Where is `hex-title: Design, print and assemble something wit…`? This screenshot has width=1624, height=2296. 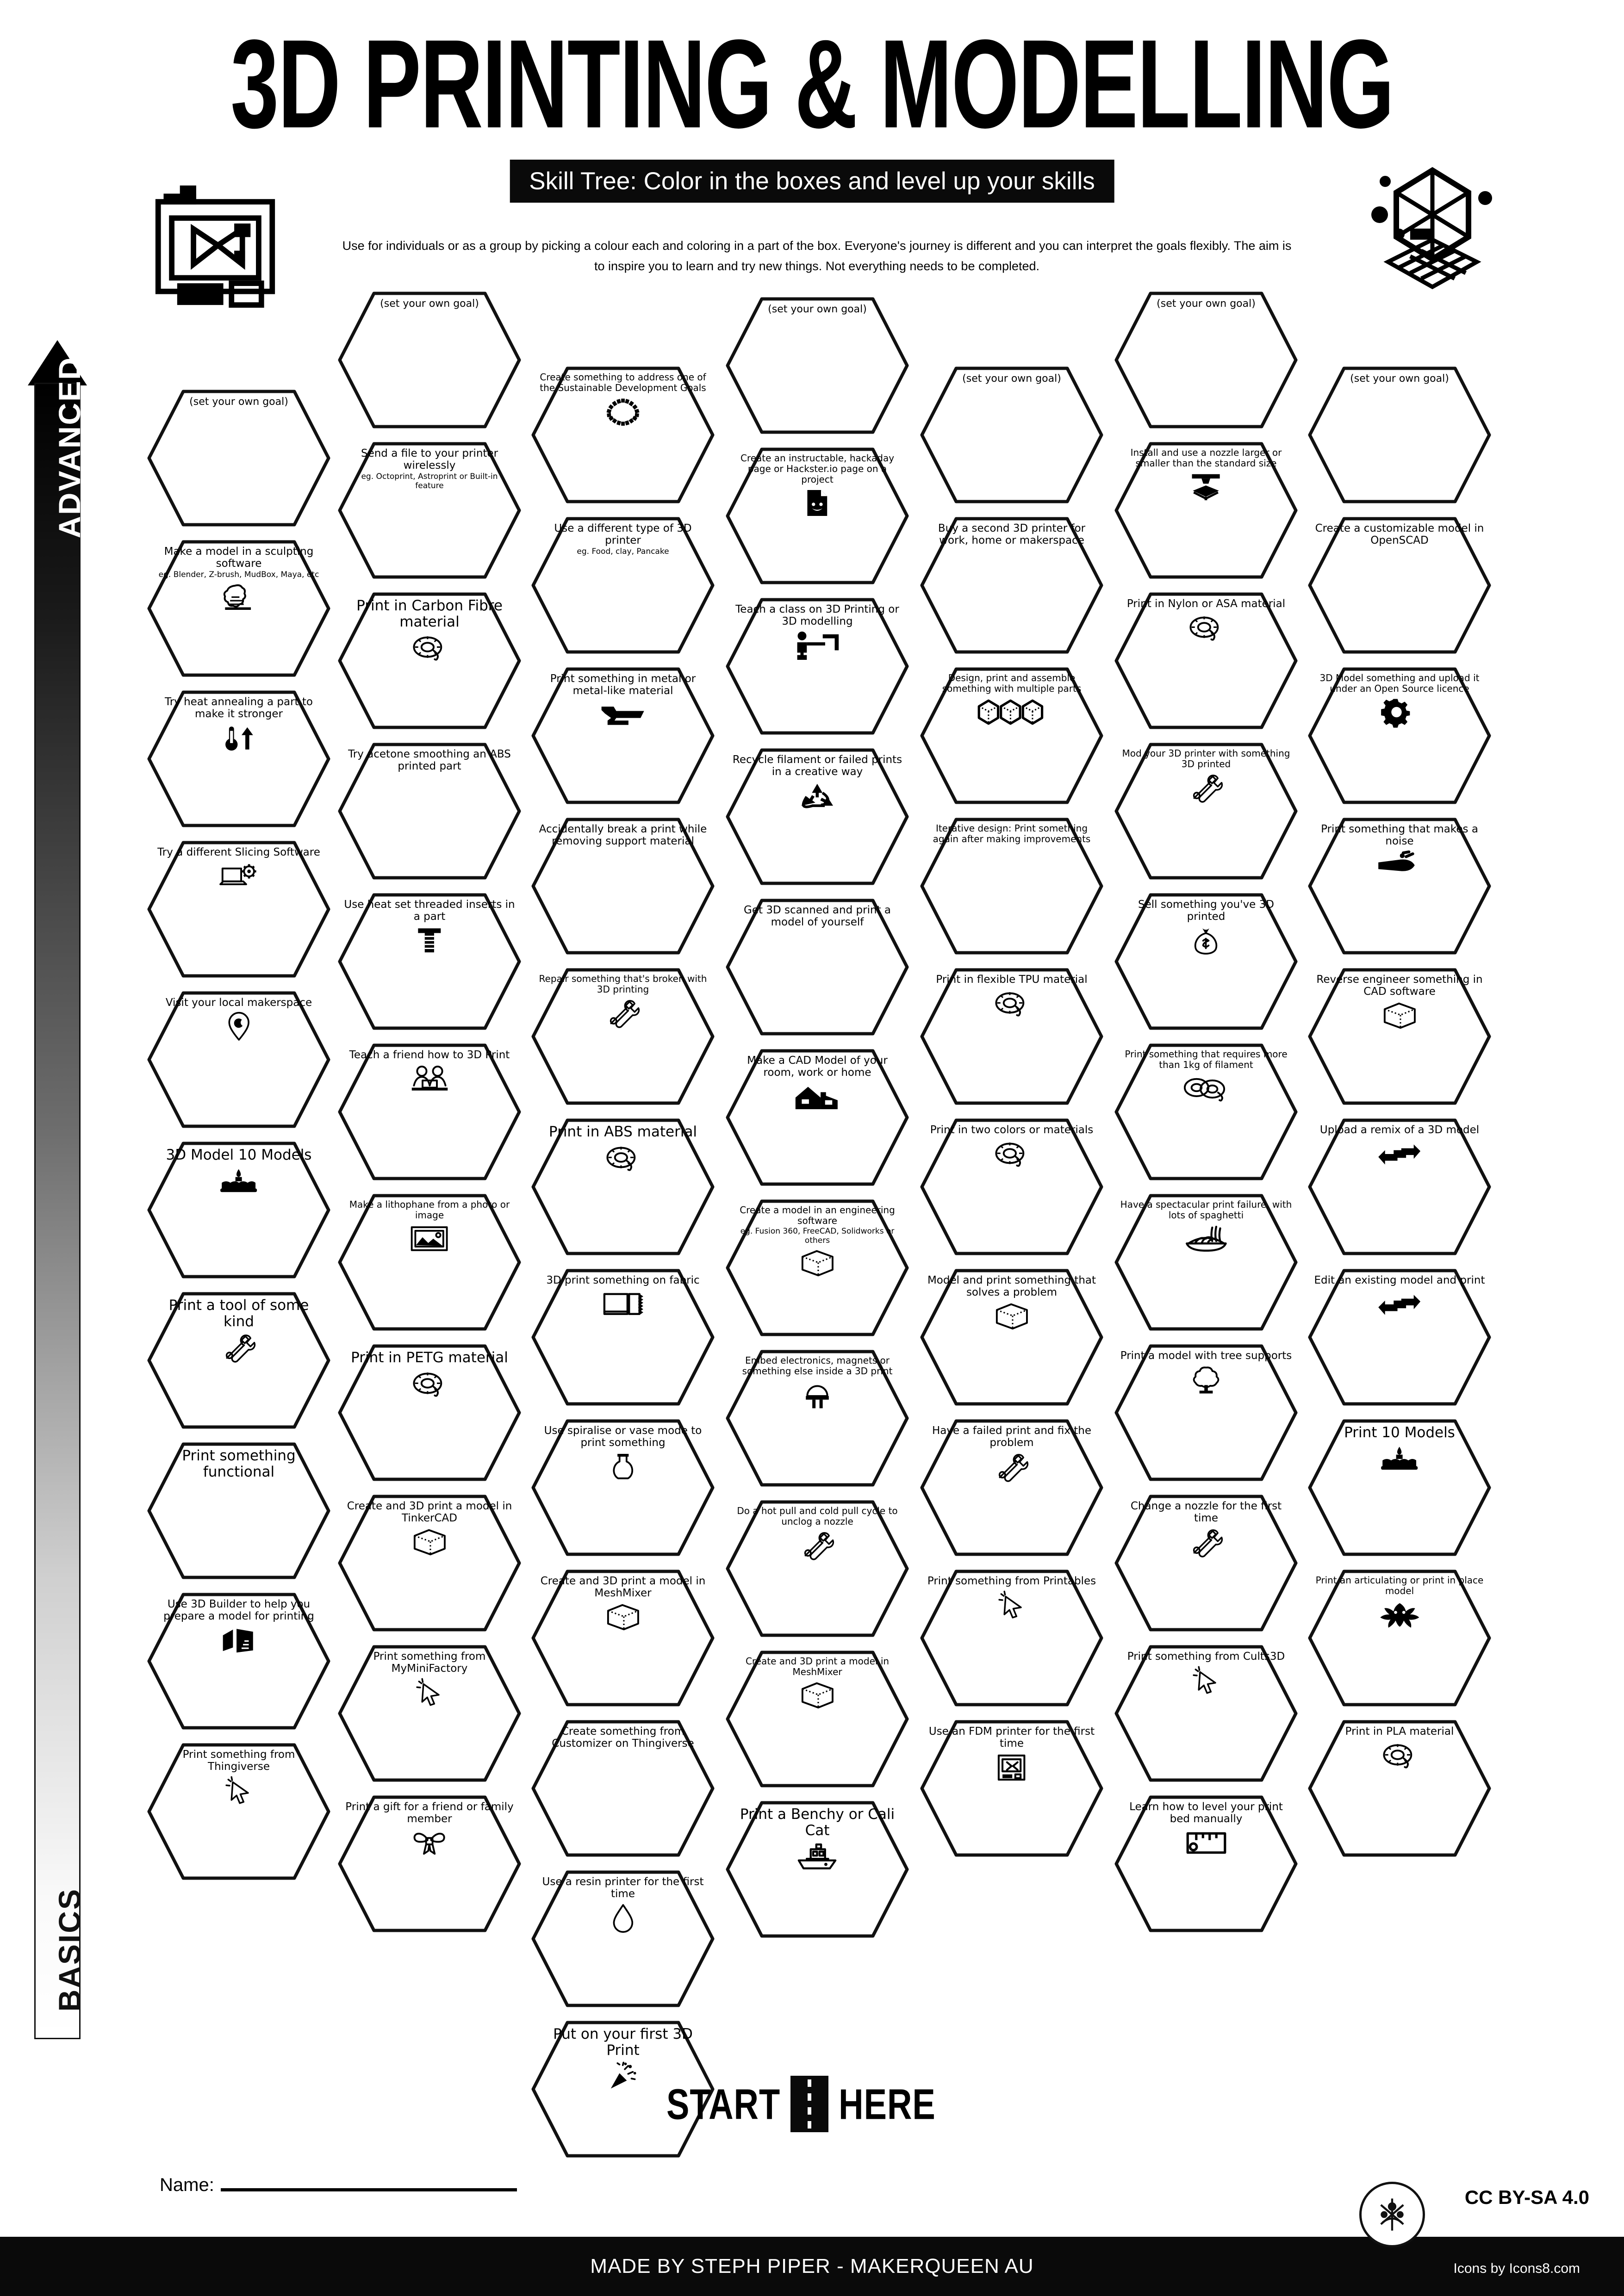
hex-title: Design, print and assemble something wit… is located at coordinates (1012, 683).